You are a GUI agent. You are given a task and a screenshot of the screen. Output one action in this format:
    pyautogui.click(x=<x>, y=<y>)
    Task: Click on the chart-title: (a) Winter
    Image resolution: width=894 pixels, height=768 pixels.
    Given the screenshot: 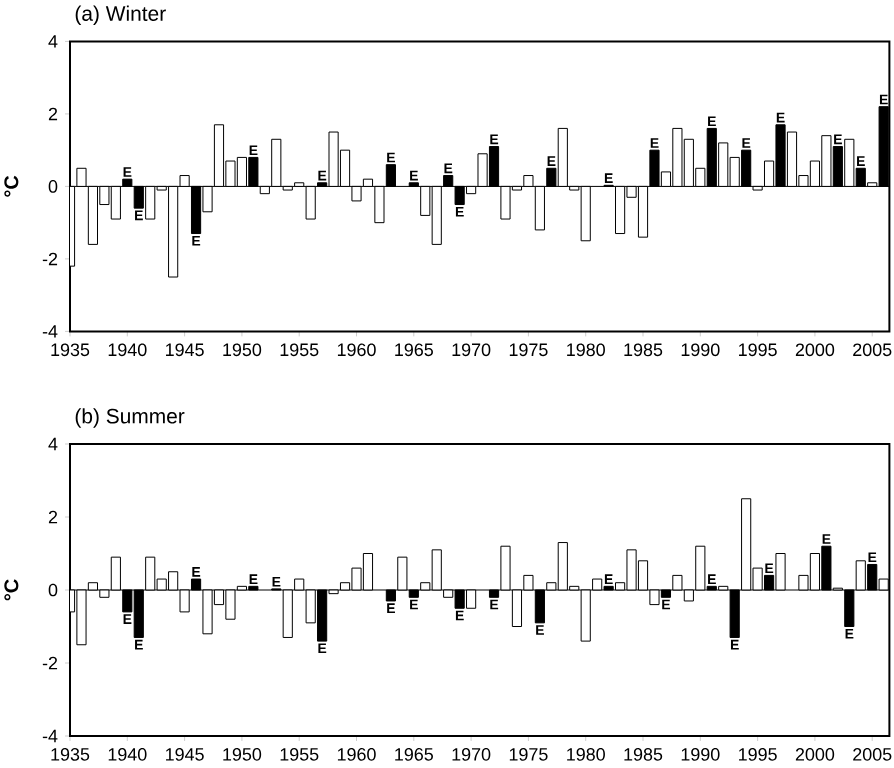 What is the action you would take?
    pyautogui.click(x=120, y=15)
    